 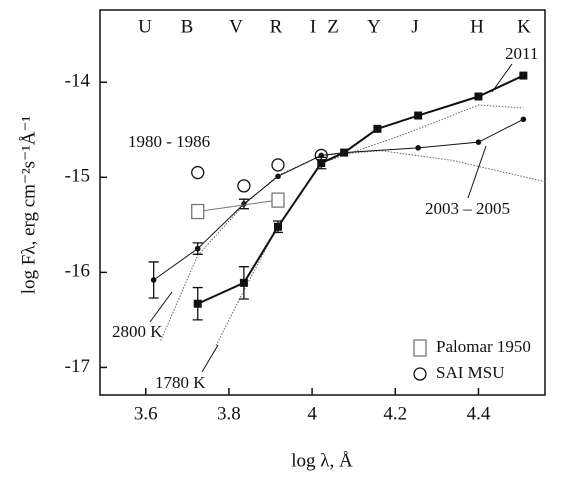 I want to click on series-label: 2003 – 2005, so click(x=467, y=208).